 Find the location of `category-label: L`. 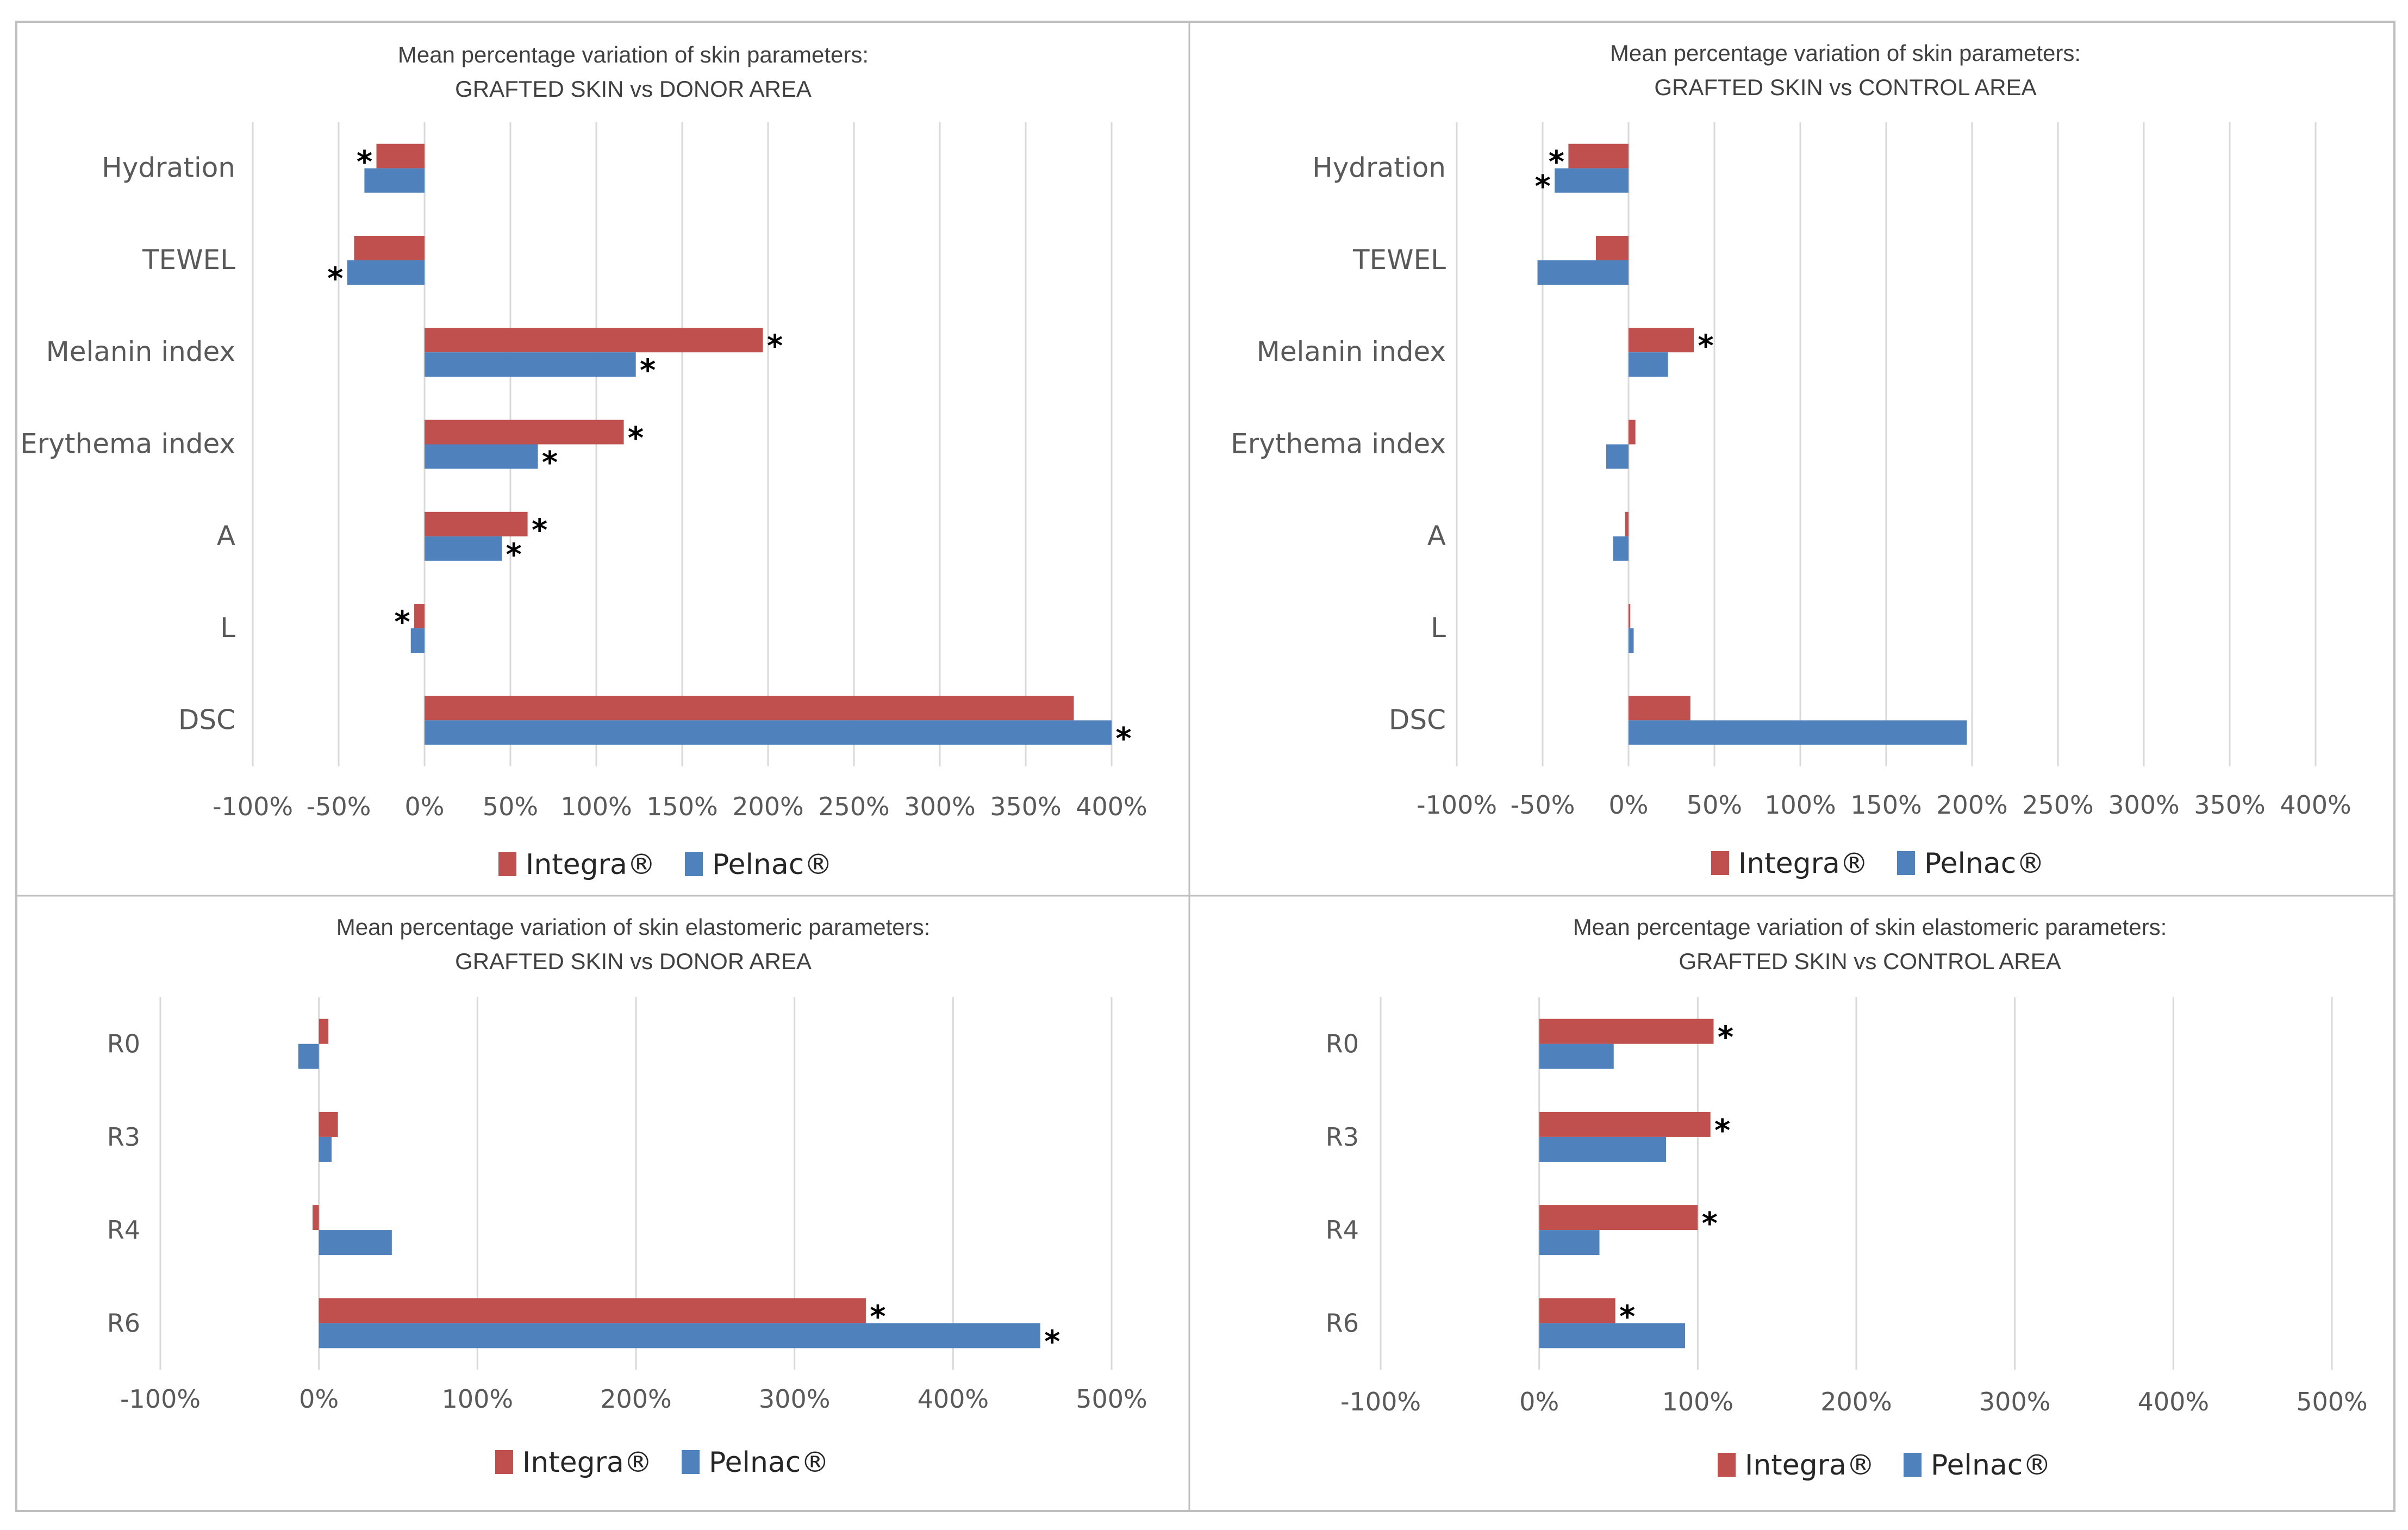

category-label: L is located at coordinates (228, 628).